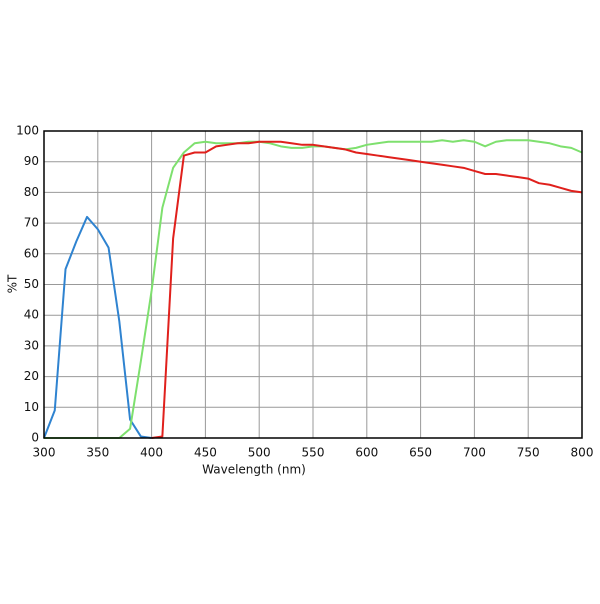 The image size is (600, 604). I want to click on y-tick-label: 40, so click(31, 315).